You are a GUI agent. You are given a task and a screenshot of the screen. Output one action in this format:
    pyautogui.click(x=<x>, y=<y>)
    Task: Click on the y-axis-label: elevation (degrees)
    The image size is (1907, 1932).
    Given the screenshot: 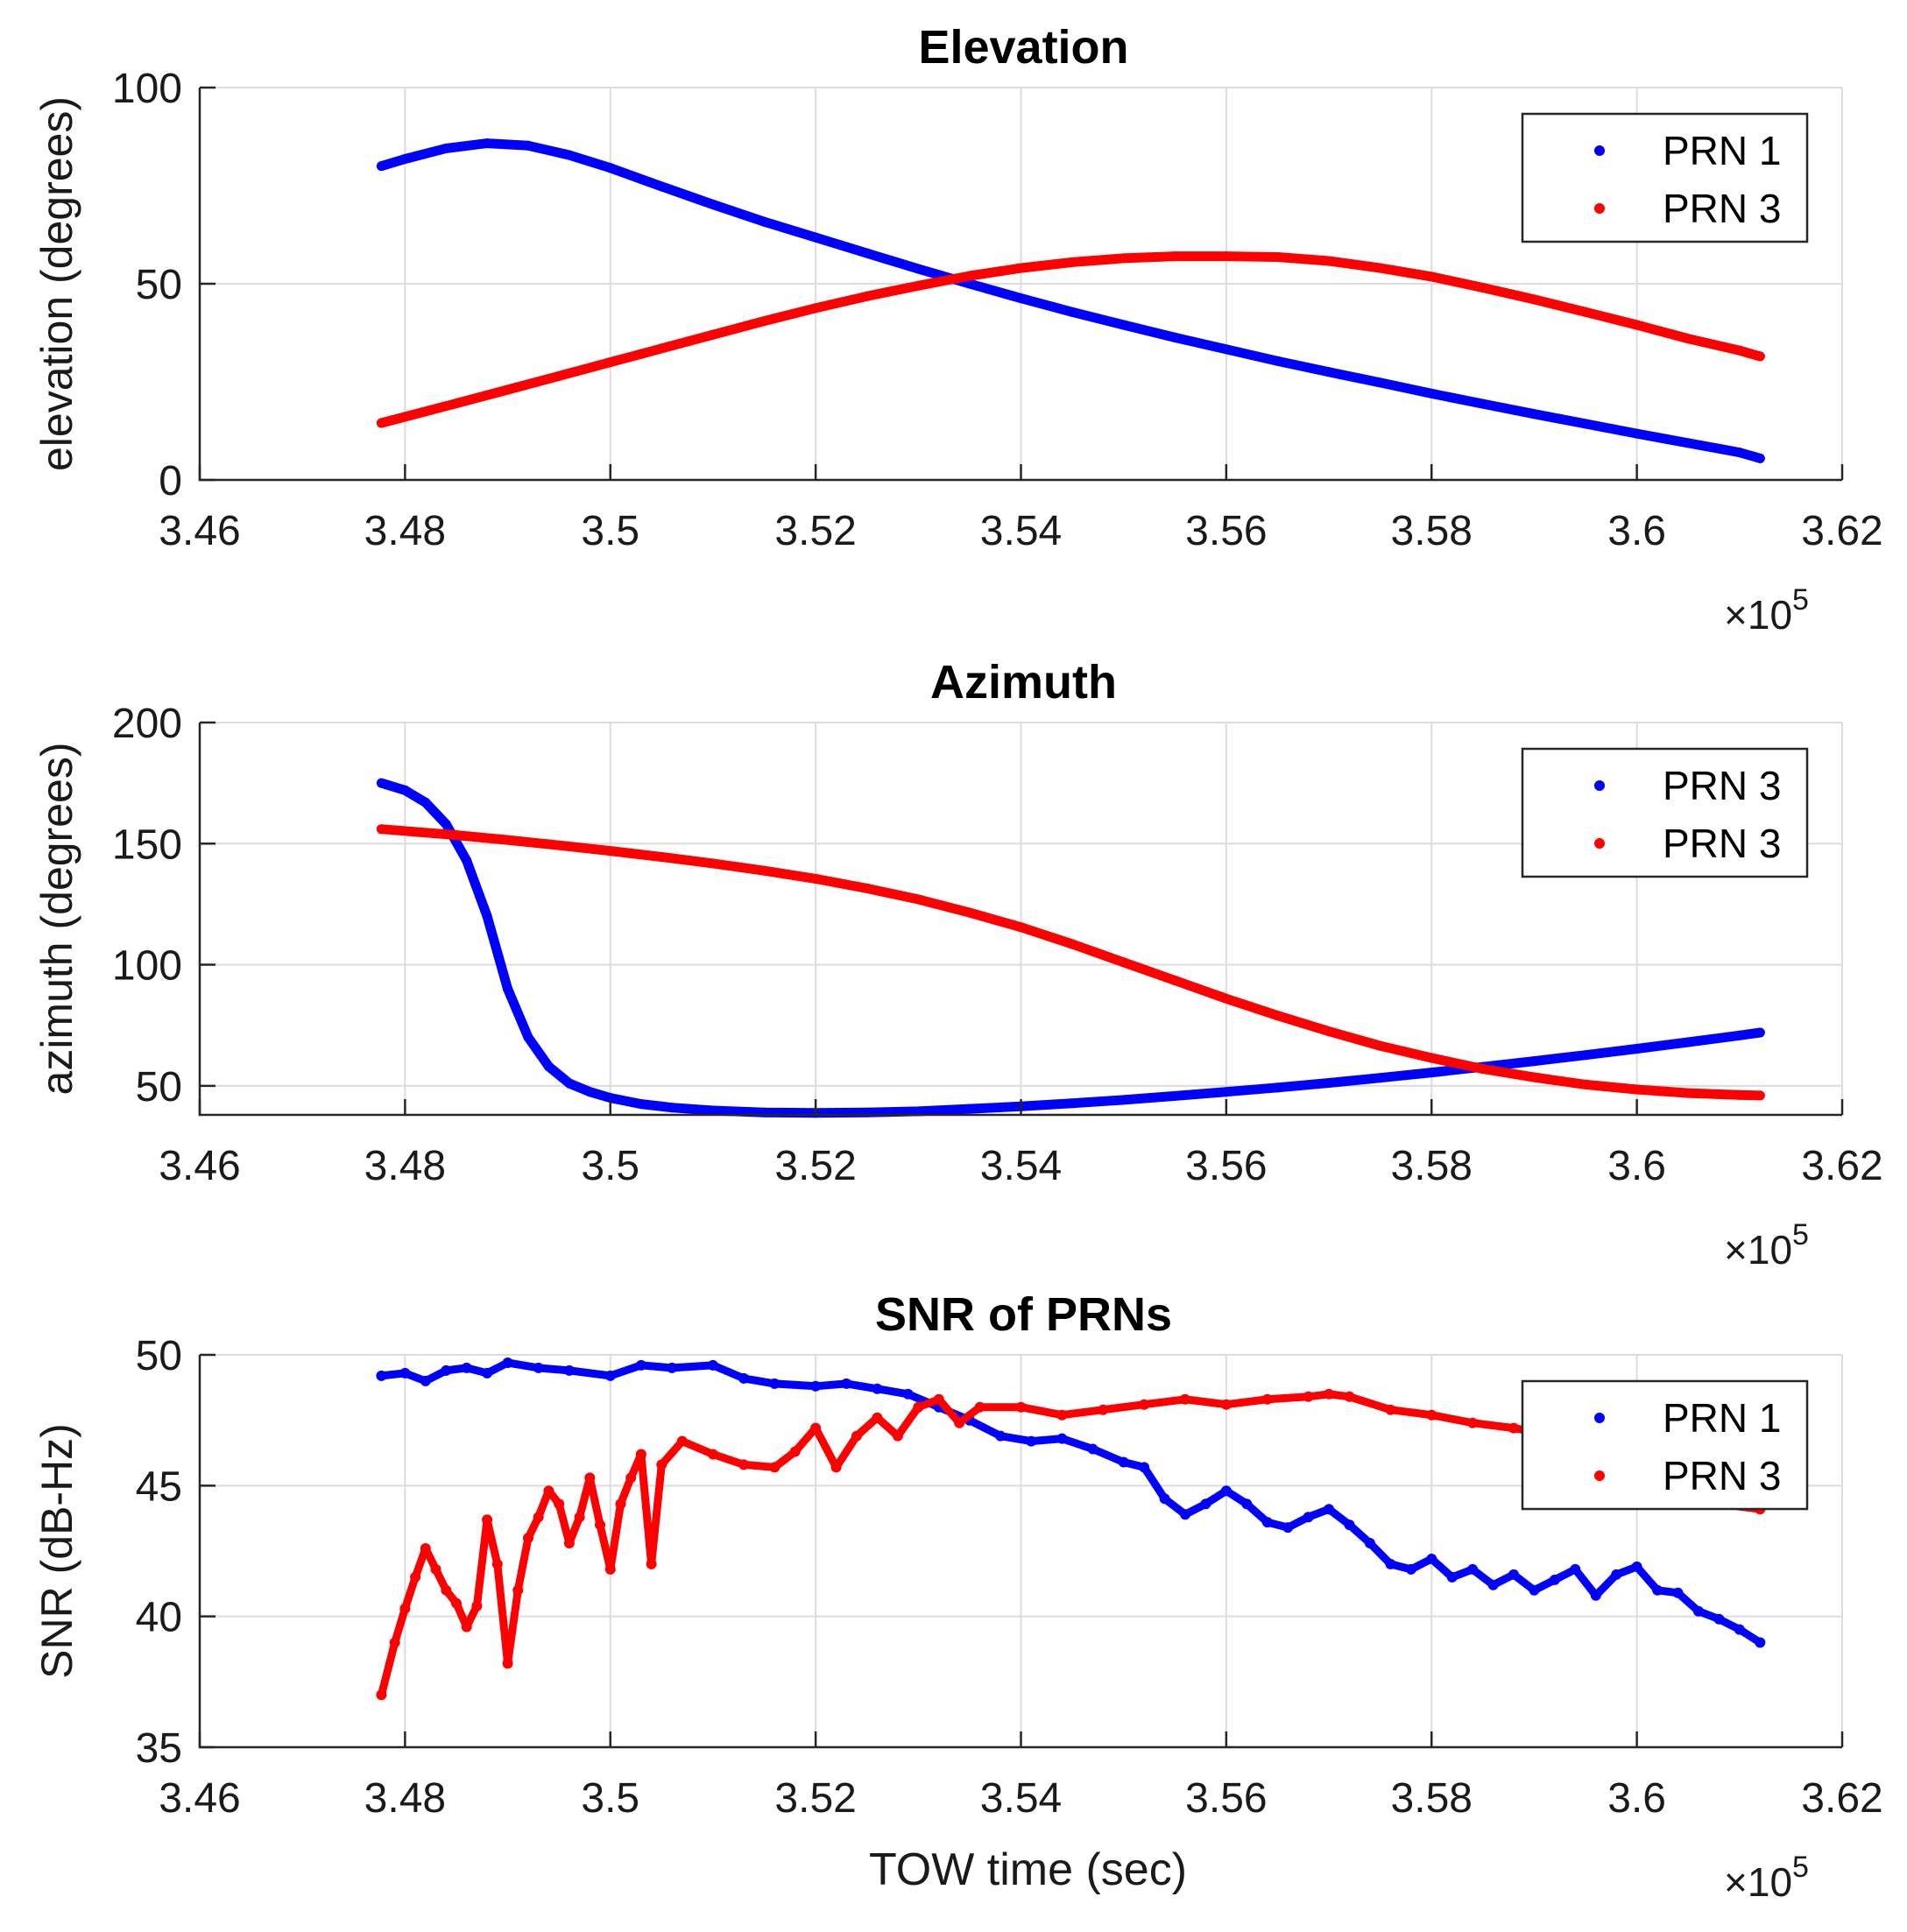 What is the action you would take?
    pyautogui.click(x=56, y=283)
    